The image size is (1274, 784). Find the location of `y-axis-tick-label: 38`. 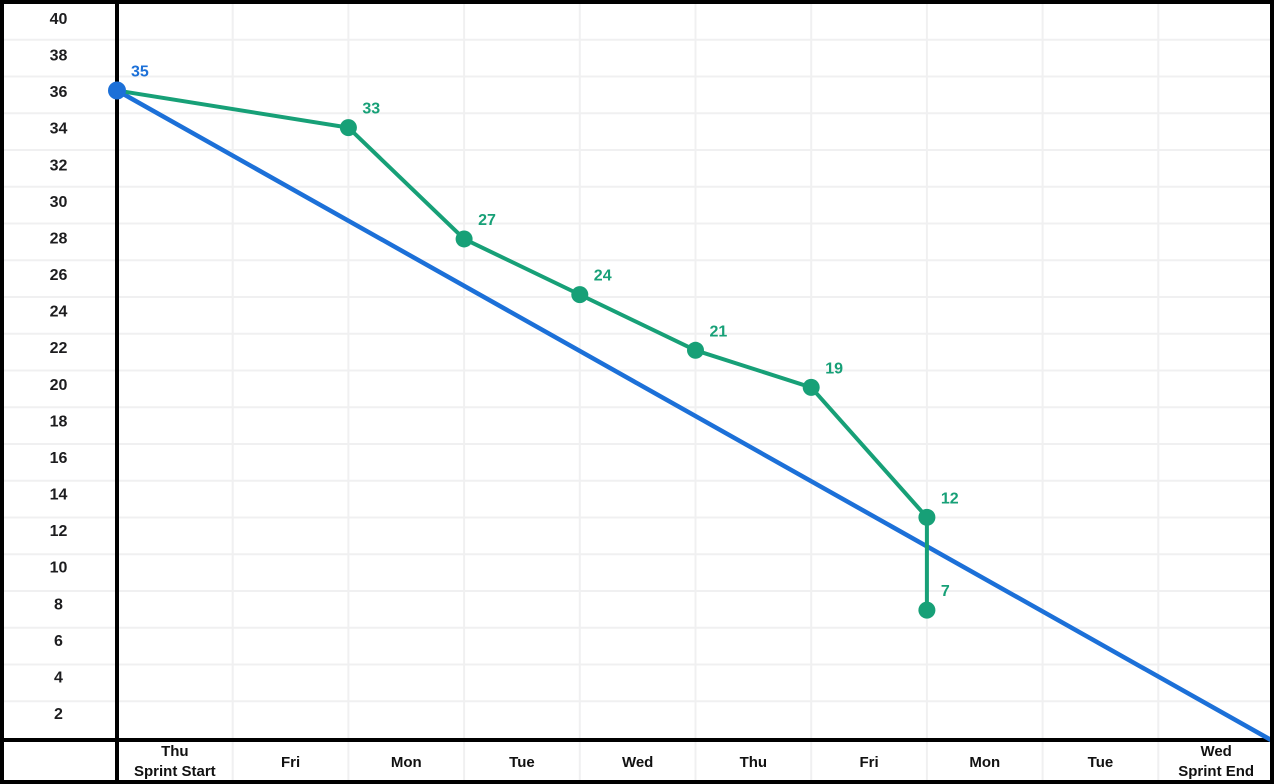

y-axis-tick-label: 38 is located at coordinates (59, 56).